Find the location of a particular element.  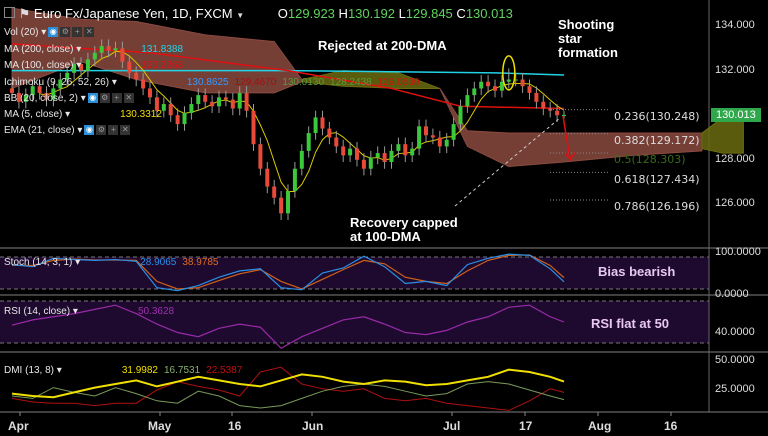

collapse-icon is located at coordinates (9, 12).